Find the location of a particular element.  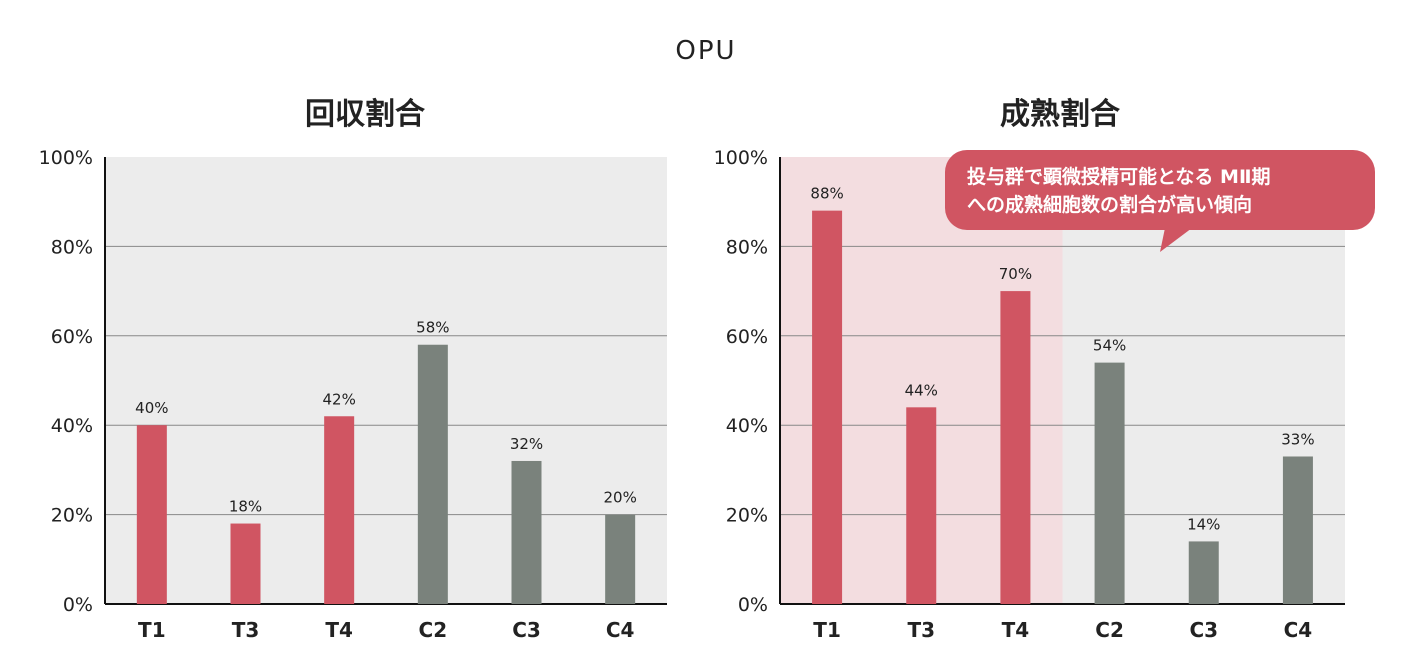

value-label: 40% is located at coordinates (151, 408).